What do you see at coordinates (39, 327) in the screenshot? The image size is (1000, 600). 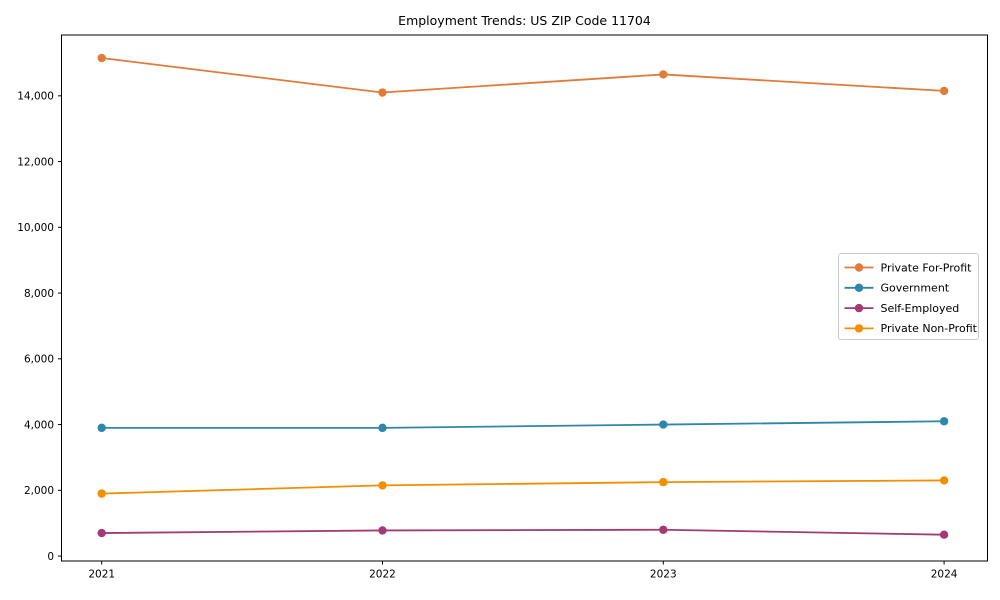 I see `y-axis: 0 2,000 4,000 6,000 8,000 10,000 12,000 14,000` at bounding box center [39, 327].